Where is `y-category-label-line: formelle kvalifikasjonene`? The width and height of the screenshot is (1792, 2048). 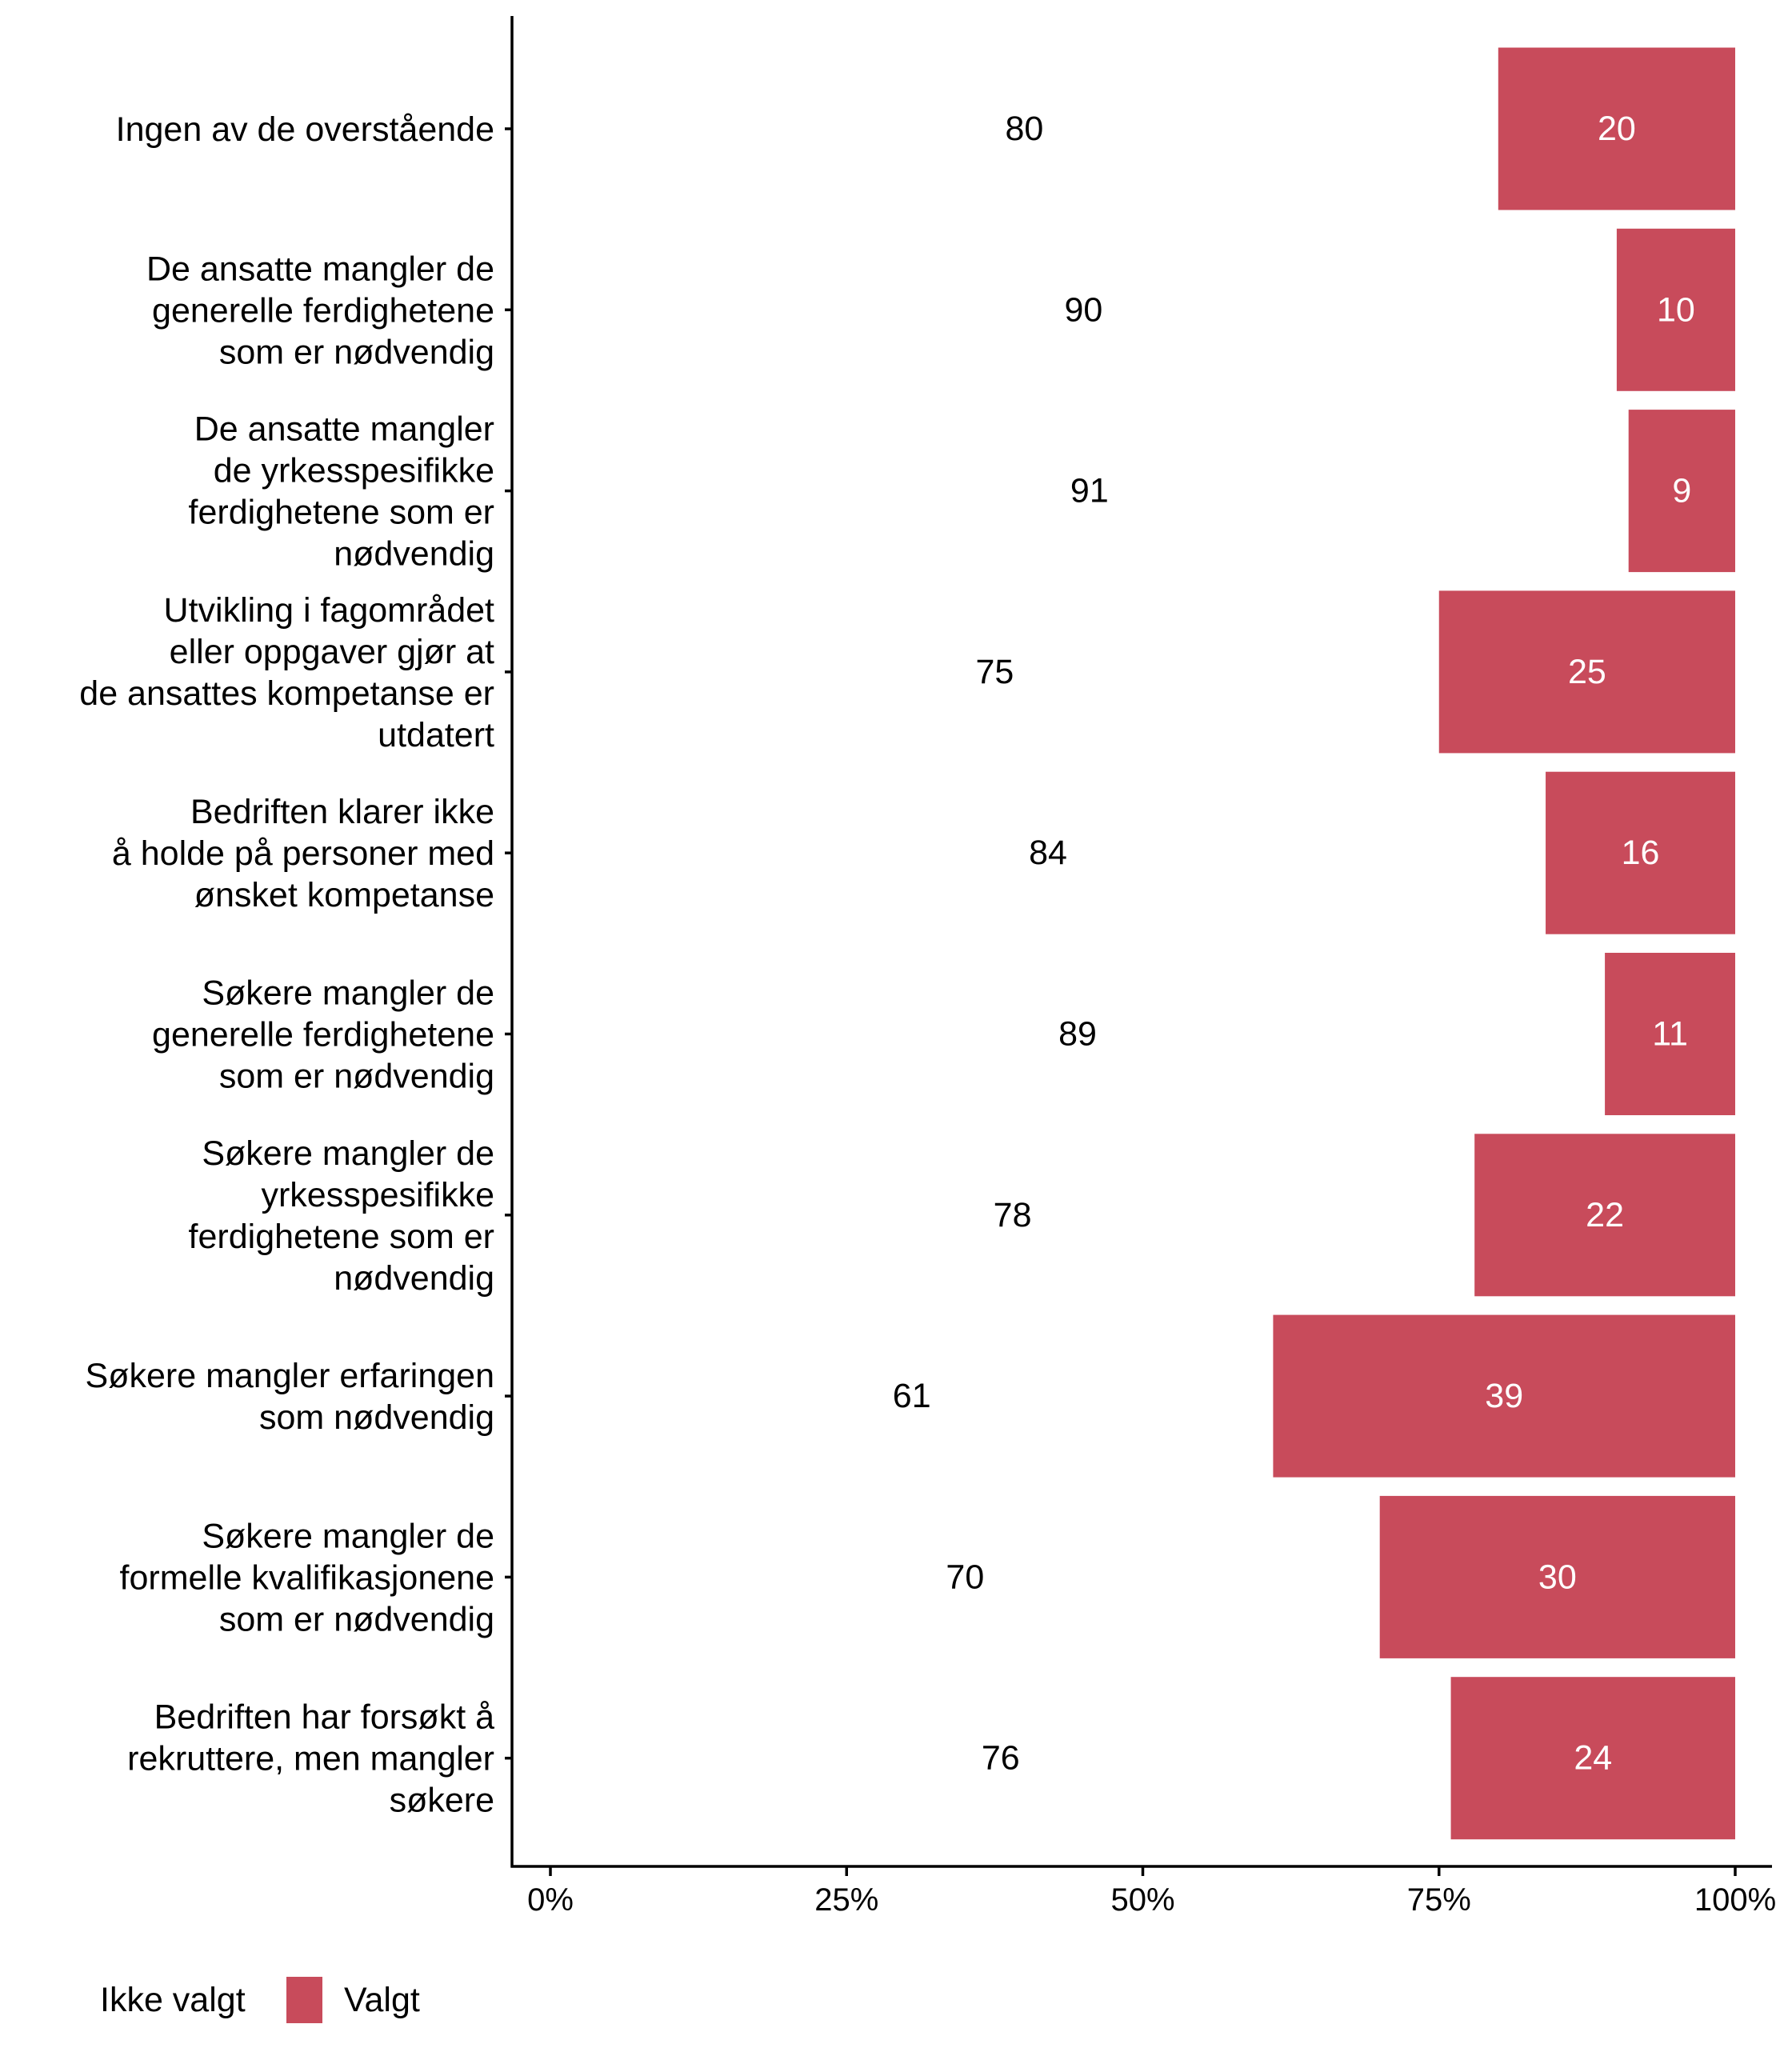
y-category-label-line: formelle kvalifikasjonene is located at coordinates (307, 1577).